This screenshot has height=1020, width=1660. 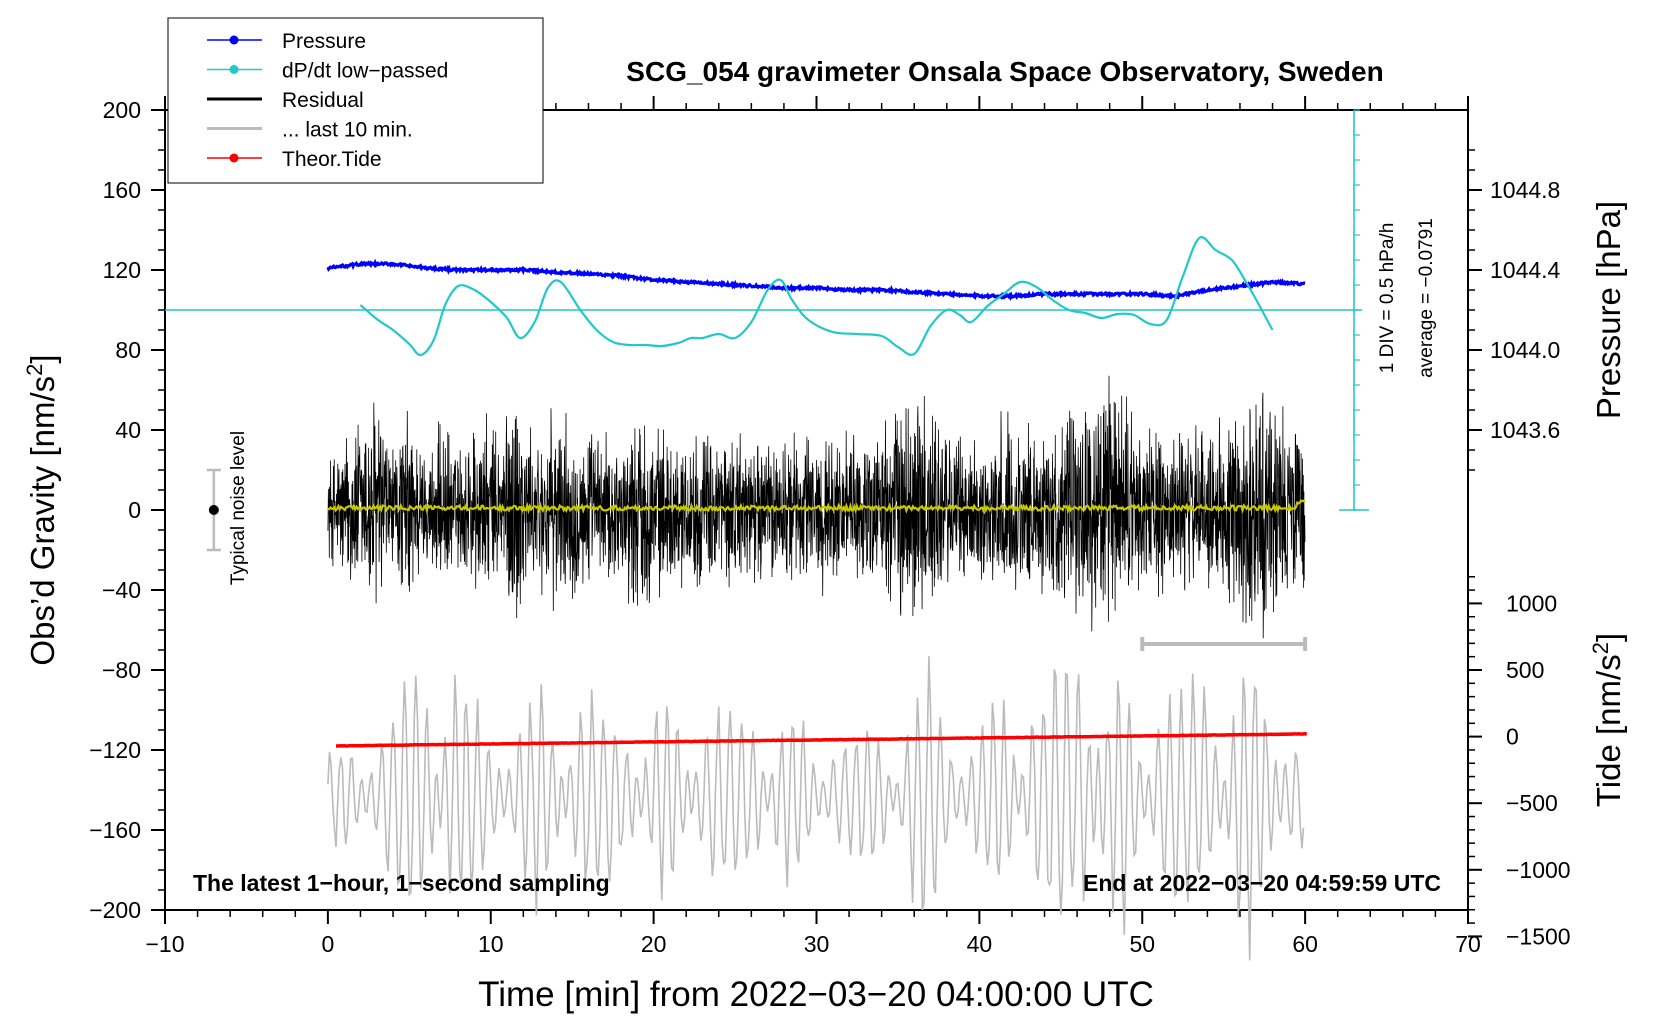 I want to click on y-axis-label-sup: 2, so click(x=34, y=370).